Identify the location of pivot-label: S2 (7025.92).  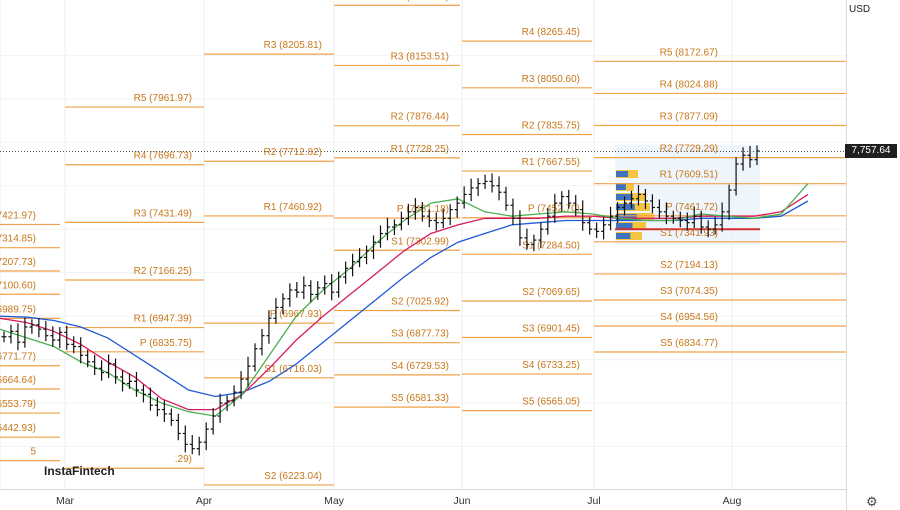
(420, 301).